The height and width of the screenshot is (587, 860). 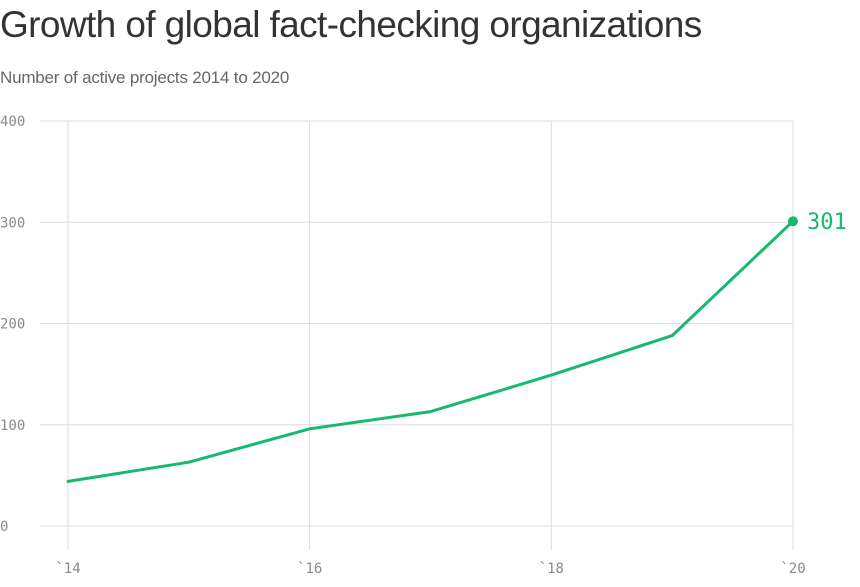 I want to click on y-tick-label: 0, so click(x=4, y=527).